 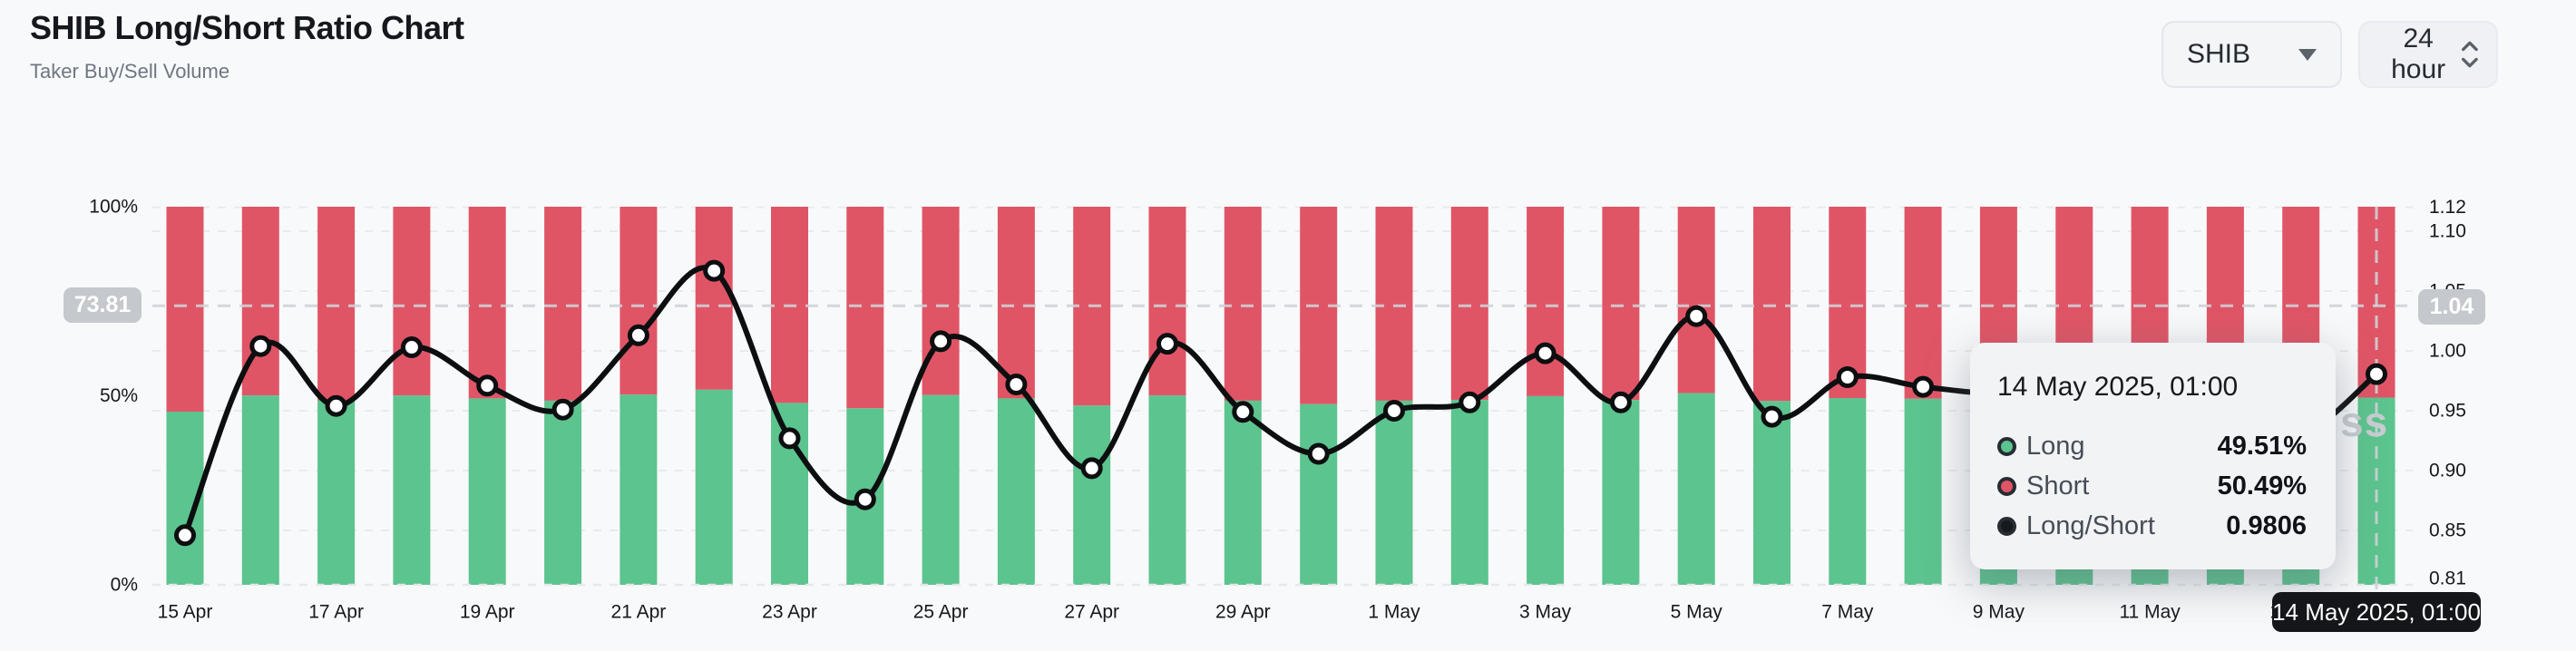 What do you see at coordinates (185, 612) in the screenshot?
I see `x-axis-label: 15 Apr` at bounding box center [185, 612].